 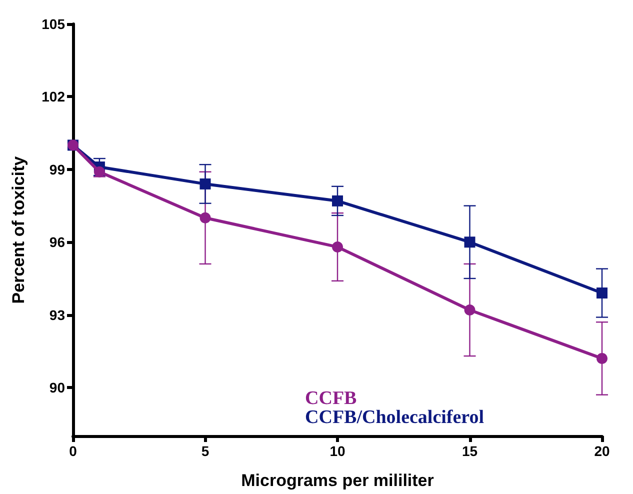 I want to click on x-tick-label: 20, so click(x=602, y=451).